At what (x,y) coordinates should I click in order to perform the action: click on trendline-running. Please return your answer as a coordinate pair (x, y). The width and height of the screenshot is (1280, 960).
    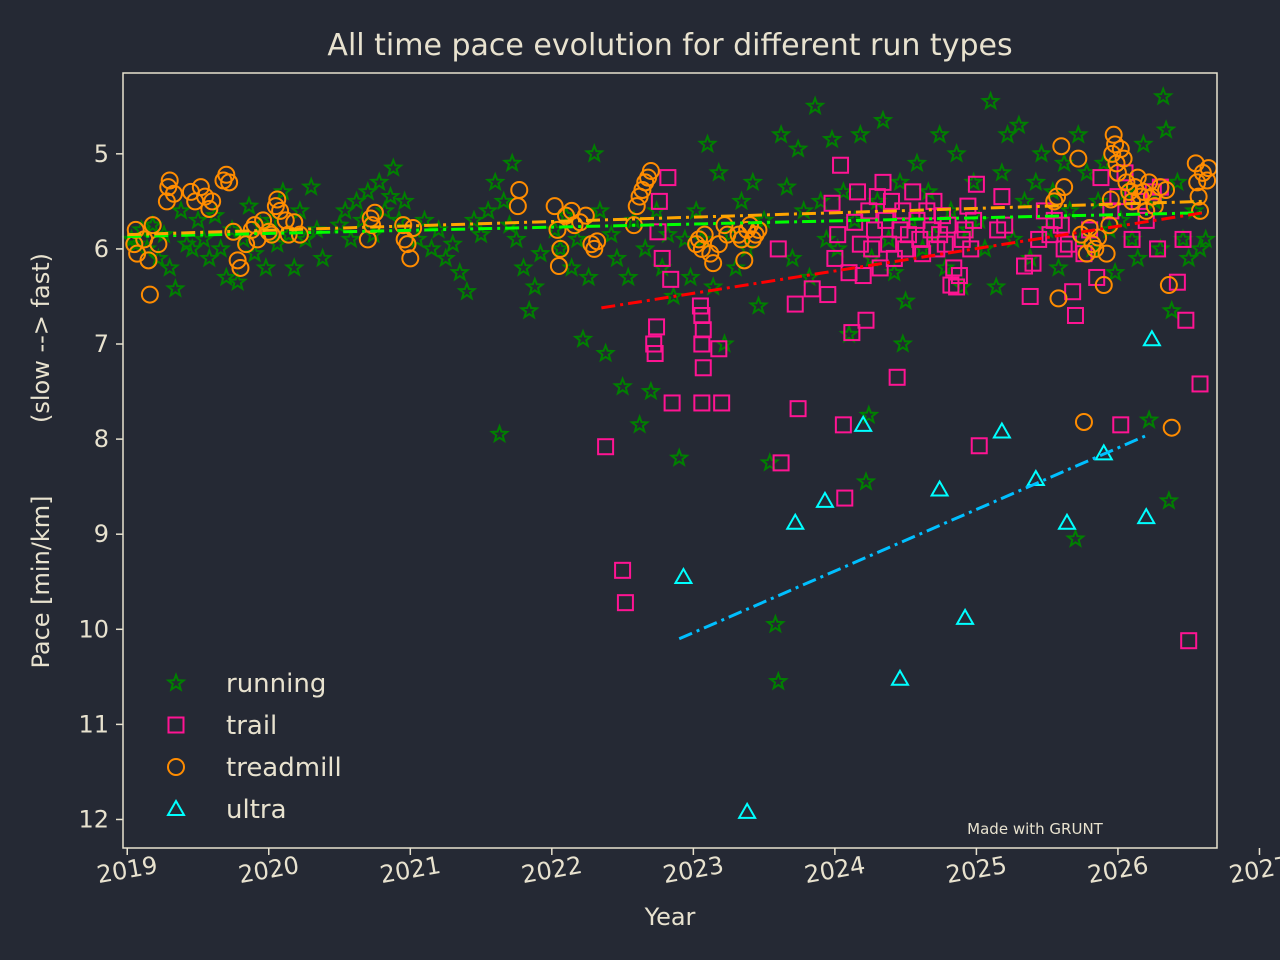
    Looking at the image, I should click on (665, 225).